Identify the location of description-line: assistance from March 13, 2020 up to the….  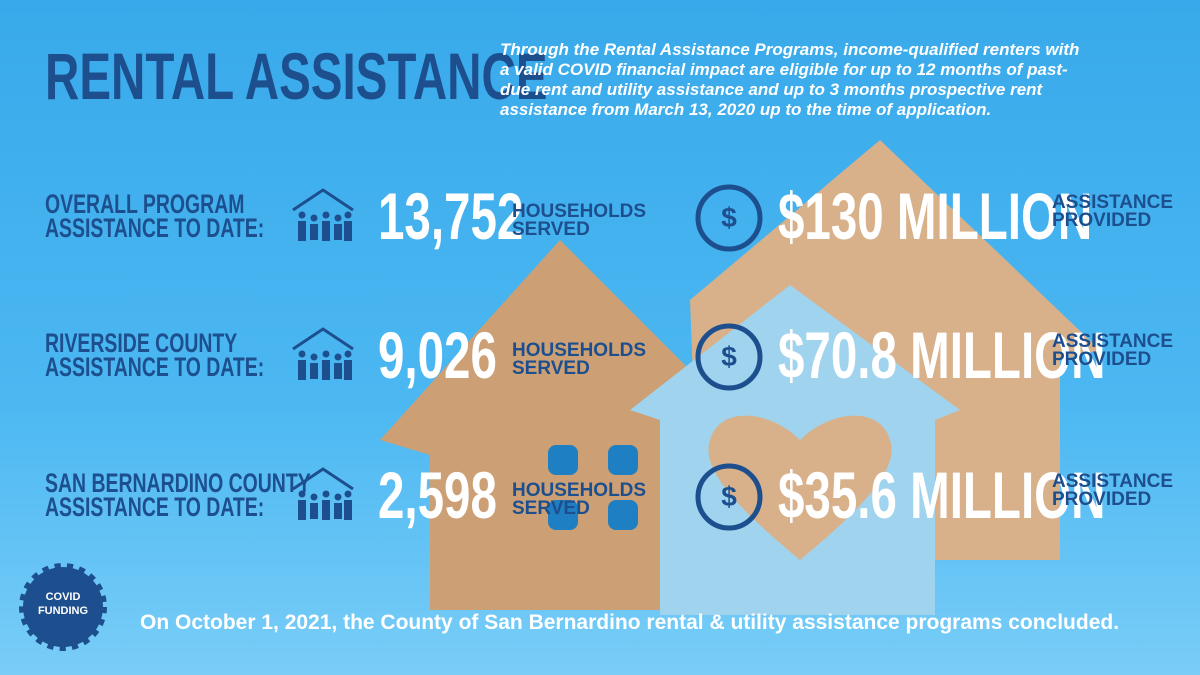
(746, 109).